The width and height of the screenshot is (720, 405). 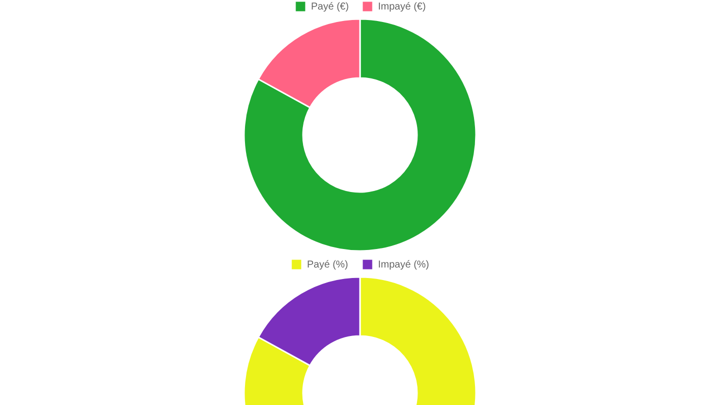 I want to click on legend-label: Impayé (€), so click(x=402, y=7).